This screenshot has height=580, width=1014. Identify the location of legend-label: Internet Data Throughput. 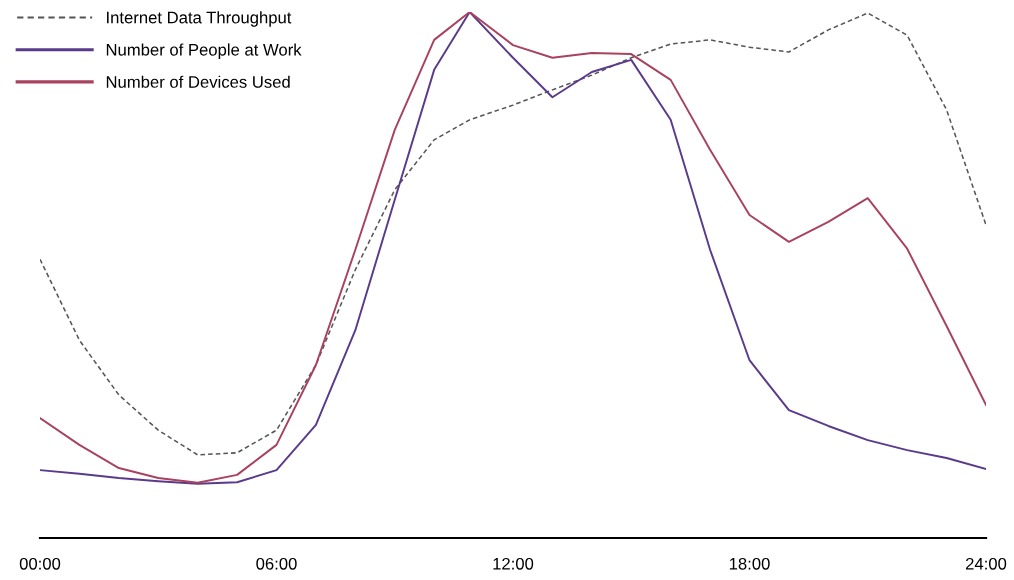
(199, 19).